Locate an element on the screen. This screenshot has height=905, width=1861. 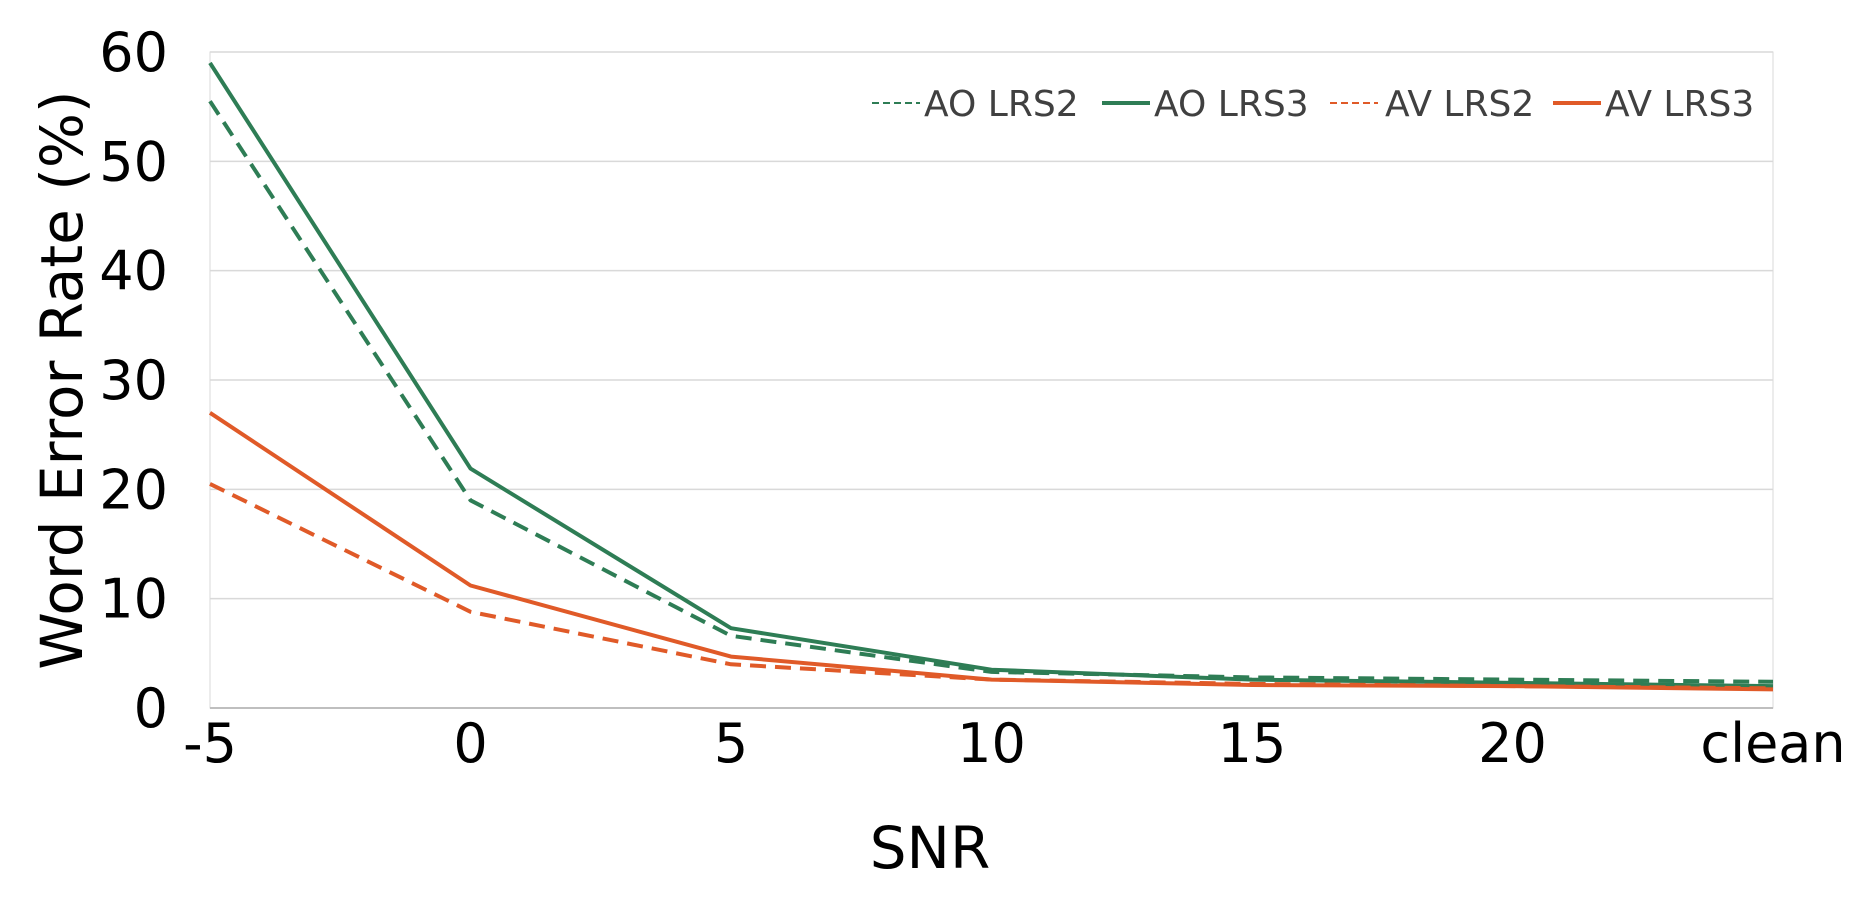
x-axis-ticks: -5 0 5 10 15 20 clean is located at coordinates (1014, 743).